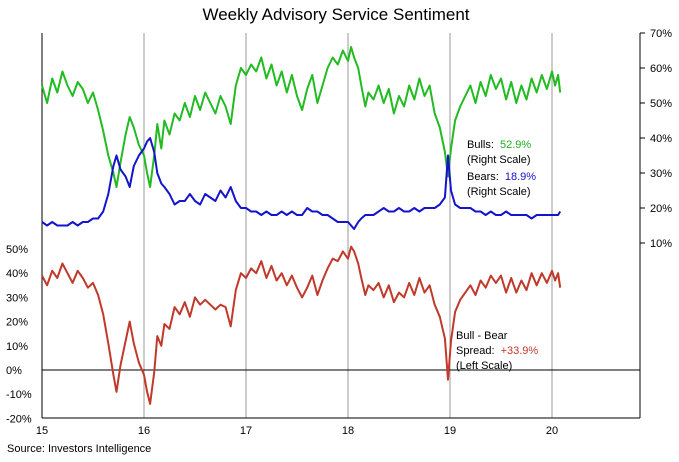  Describe the element at coordinates (499, 192) in the screenshot. I see `bears-scale: (Right Scale)` at that location.